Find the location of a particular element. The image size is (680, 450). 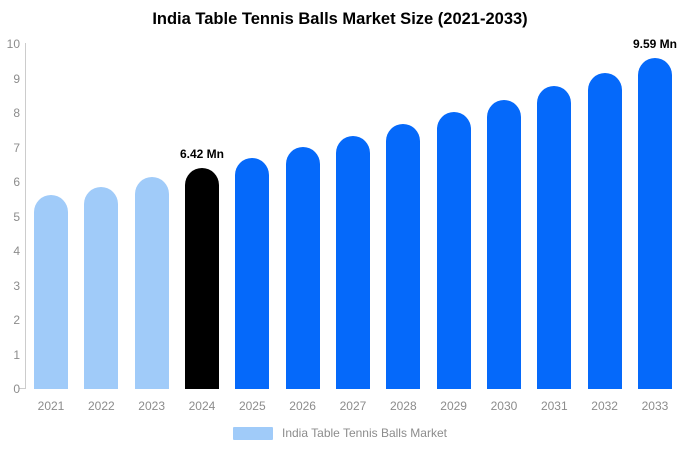

x-tick-label-2030: 2030 is located at coordinates (504, 406).